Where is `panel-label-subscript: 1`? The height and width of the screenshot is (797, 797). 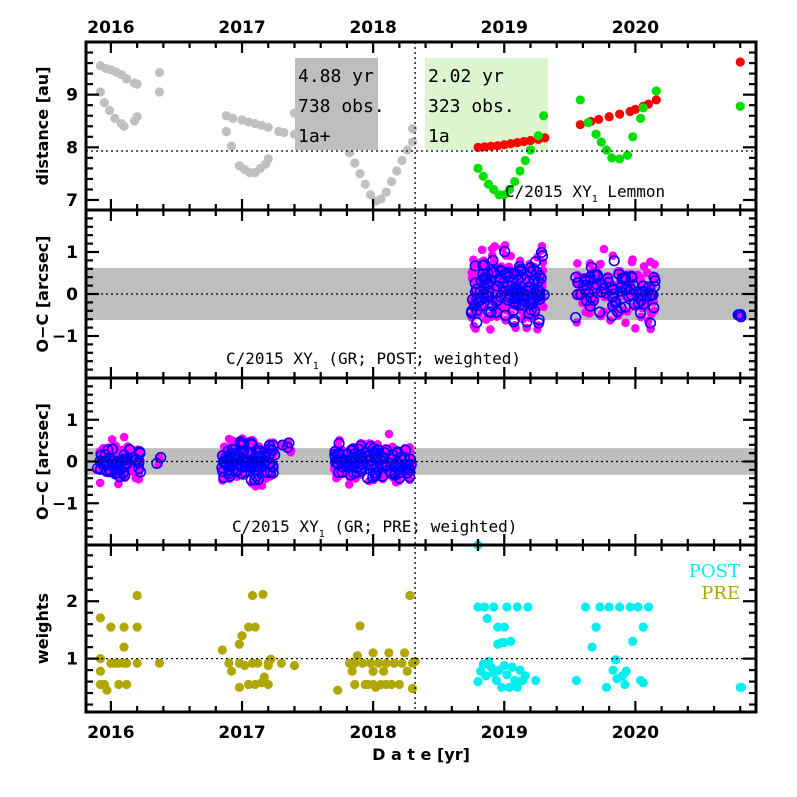 panel-label-subscript: 1 is located at coordinates (595, 199).